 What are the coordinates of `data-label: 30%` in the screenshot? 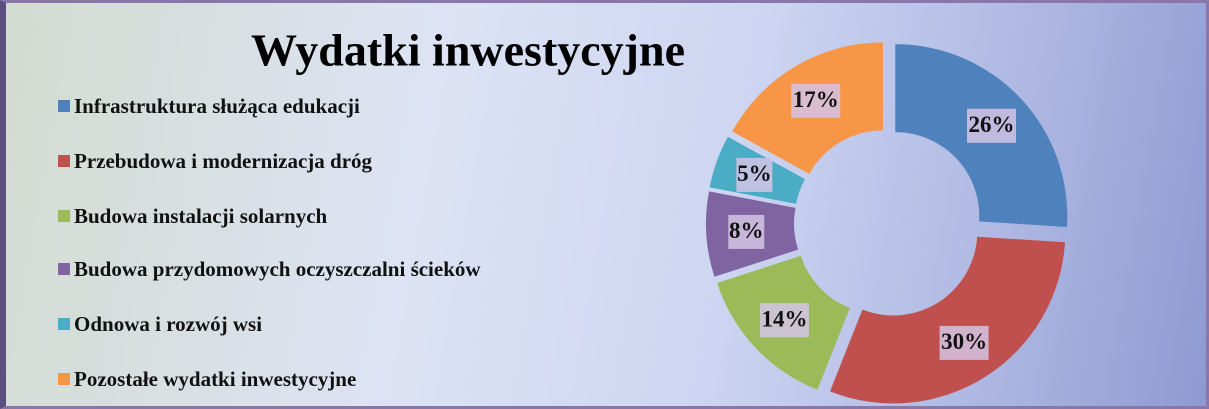 It's located at (964, 341).